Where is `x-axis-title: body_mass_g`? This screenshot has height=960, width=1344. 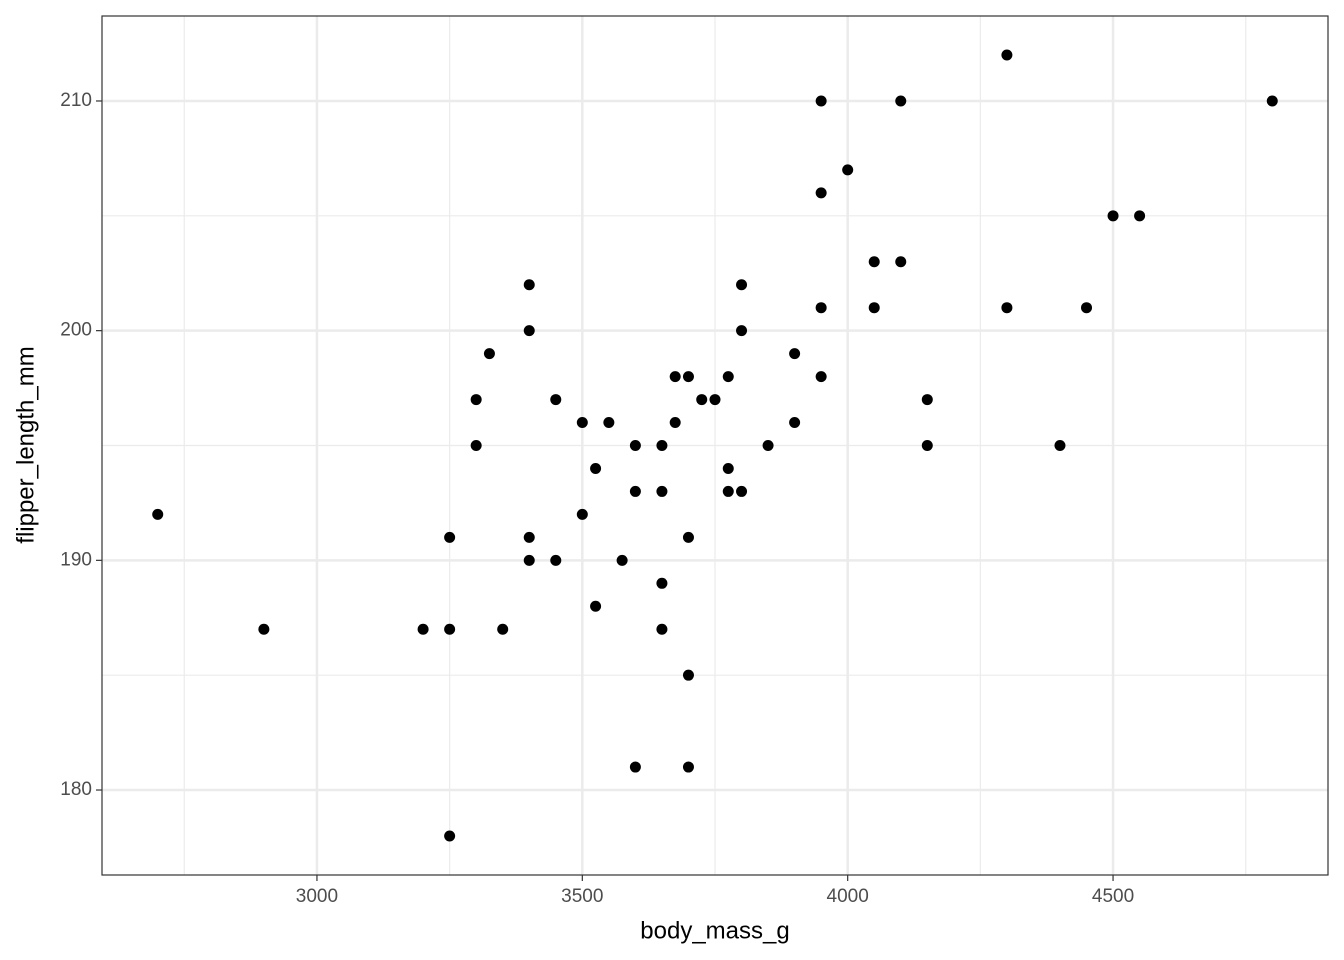
x-axis-title: body_mass_g is located at coordinates (714, 930).